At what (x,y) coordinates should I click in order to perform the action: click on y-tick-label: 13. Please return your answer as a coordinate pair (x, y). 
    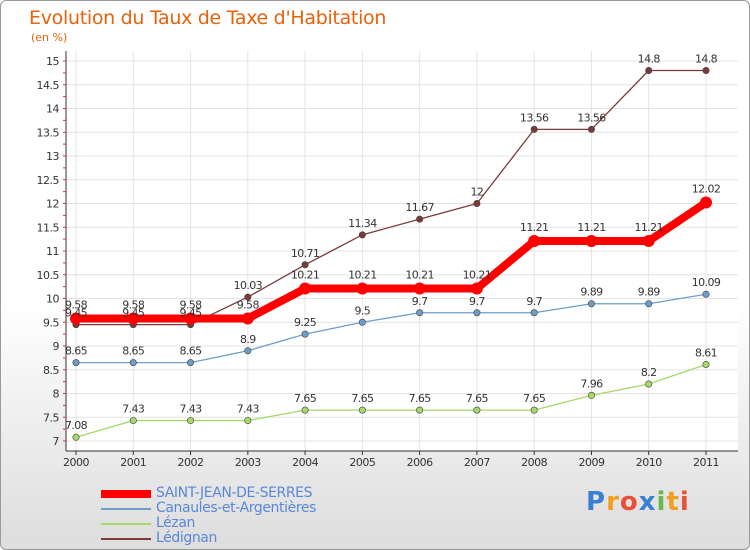
    Looking at the image, I should click on (52, 156).